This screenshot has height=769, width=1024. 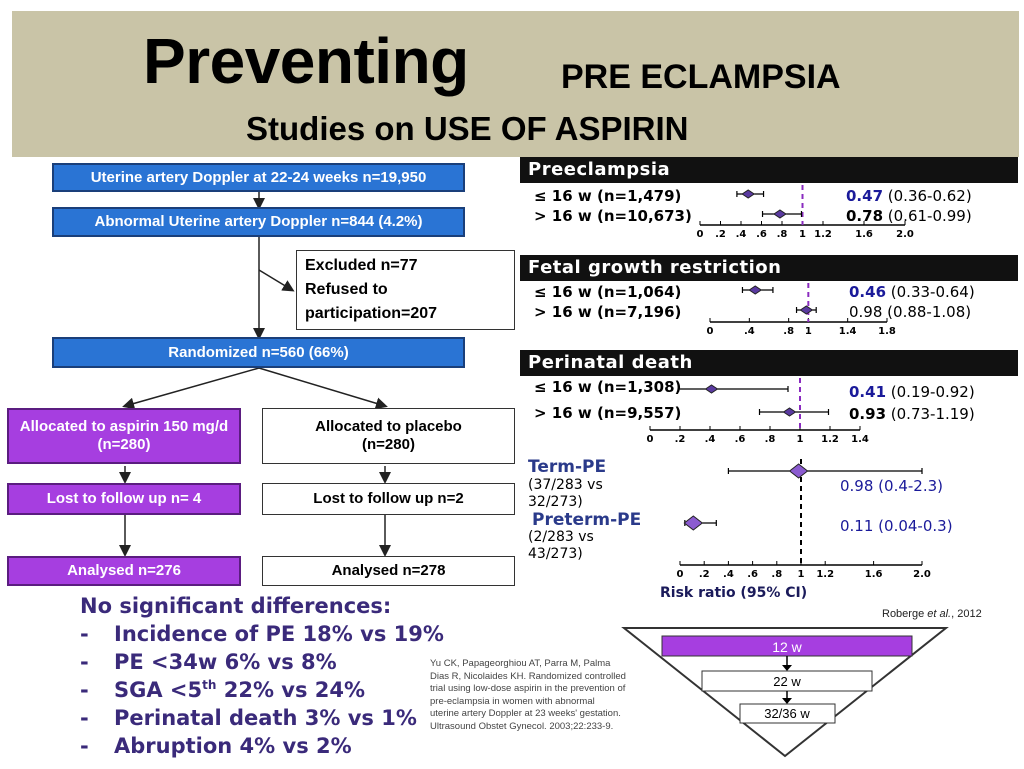 I want to click on aspirin-arm-line-2: (n=280), so click(x=124, y=444).